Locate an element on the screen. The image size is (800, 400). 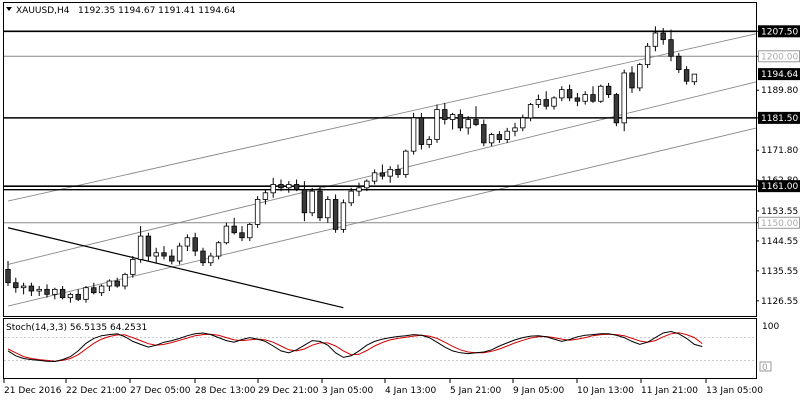
stochastic-level-0: 0 is located at coordinates (765, 368).